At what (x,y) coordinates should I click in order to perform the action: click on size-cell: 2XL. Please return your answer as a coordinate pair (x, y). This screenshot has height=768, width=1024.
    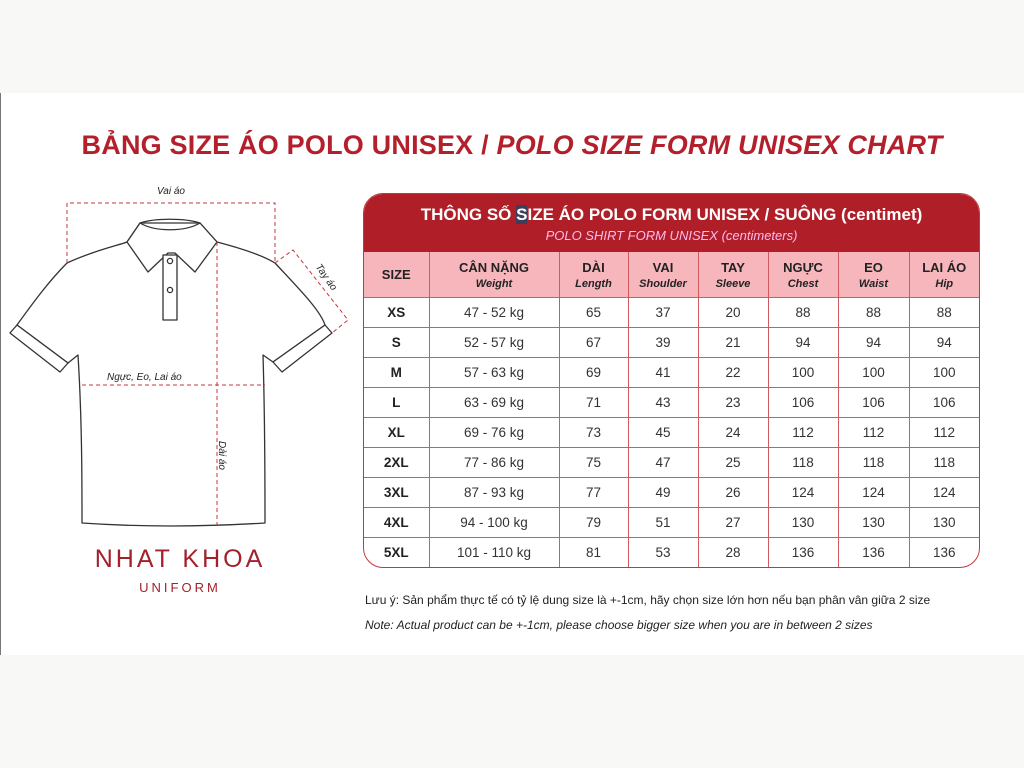
    Looking at the image, I should click on (397, 462).